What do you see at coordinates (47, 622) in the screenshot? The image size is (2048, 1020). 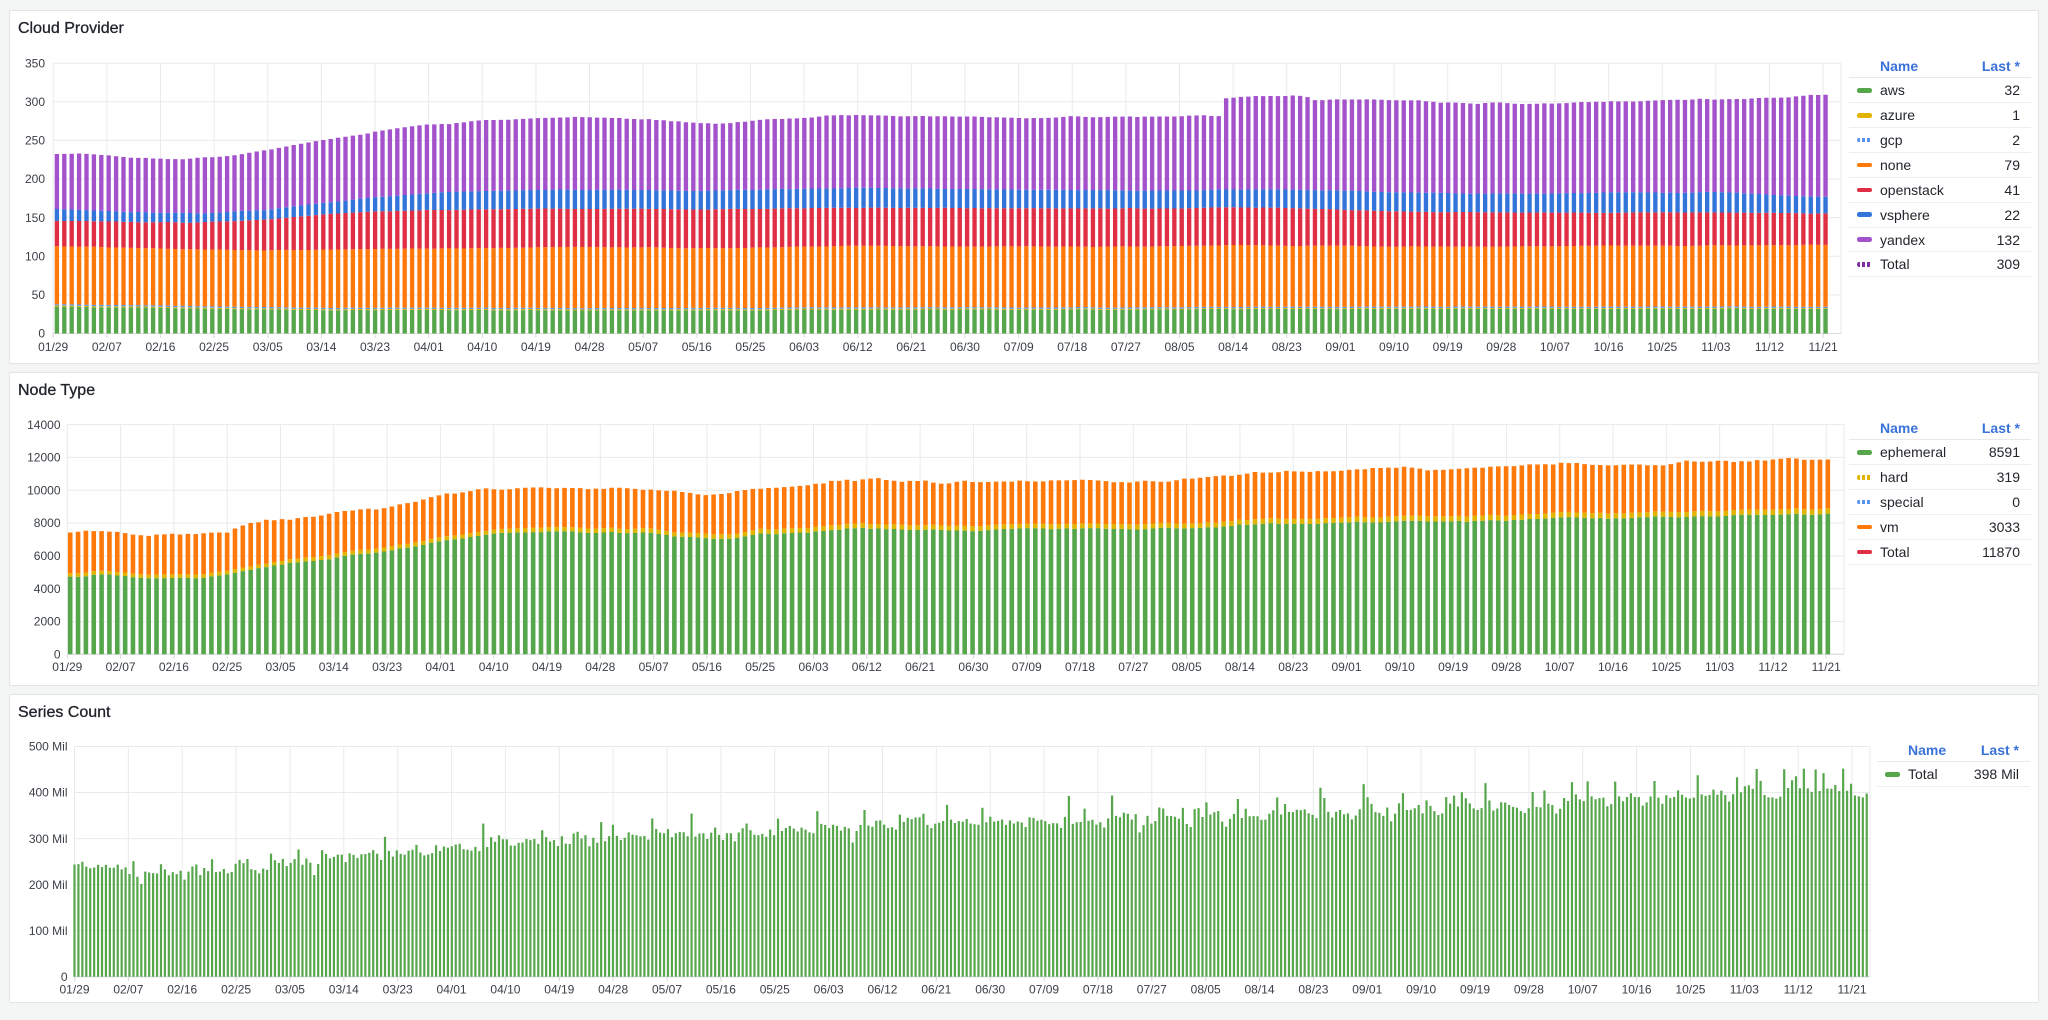 I see `svg-text: 2000` at bounding box center [47, 622].